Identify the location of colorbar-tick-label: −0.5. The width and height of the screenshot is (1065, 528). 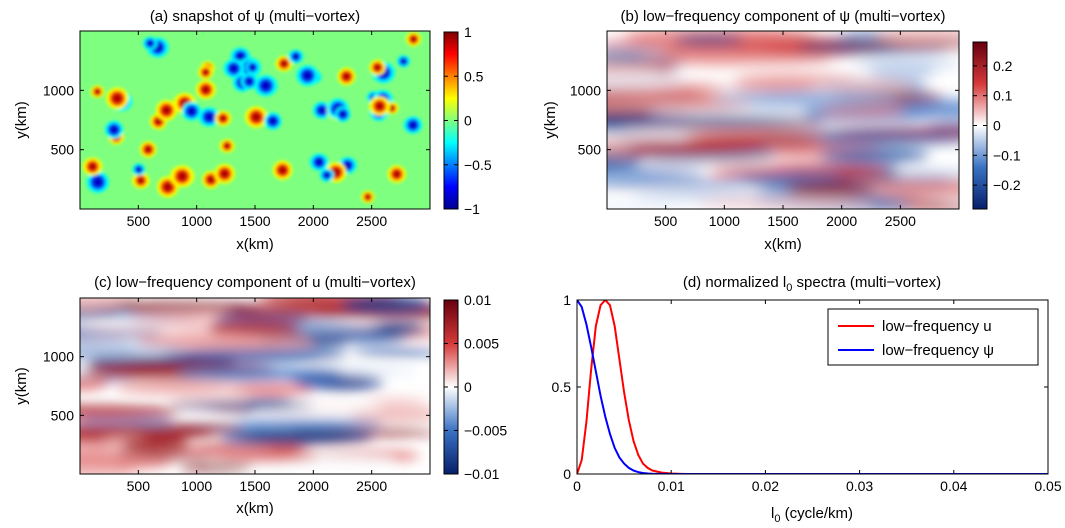
(478, 165).